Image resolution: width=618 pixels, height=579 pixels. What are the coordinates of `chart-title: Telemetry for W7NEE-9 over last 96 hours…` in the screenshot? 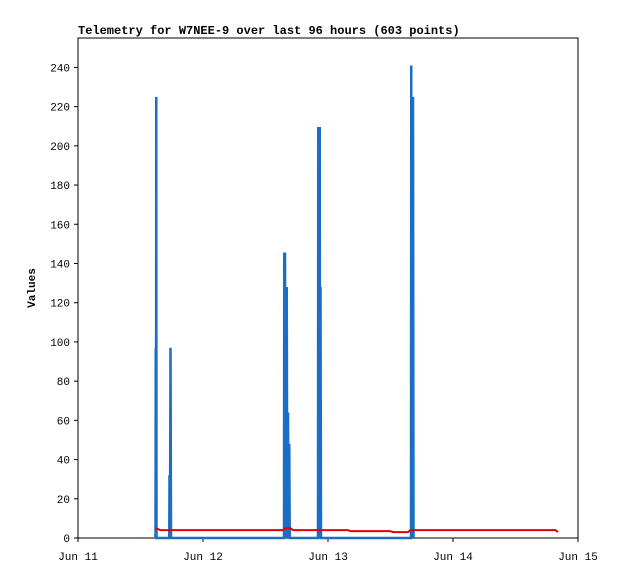 It's located at (269, 31).